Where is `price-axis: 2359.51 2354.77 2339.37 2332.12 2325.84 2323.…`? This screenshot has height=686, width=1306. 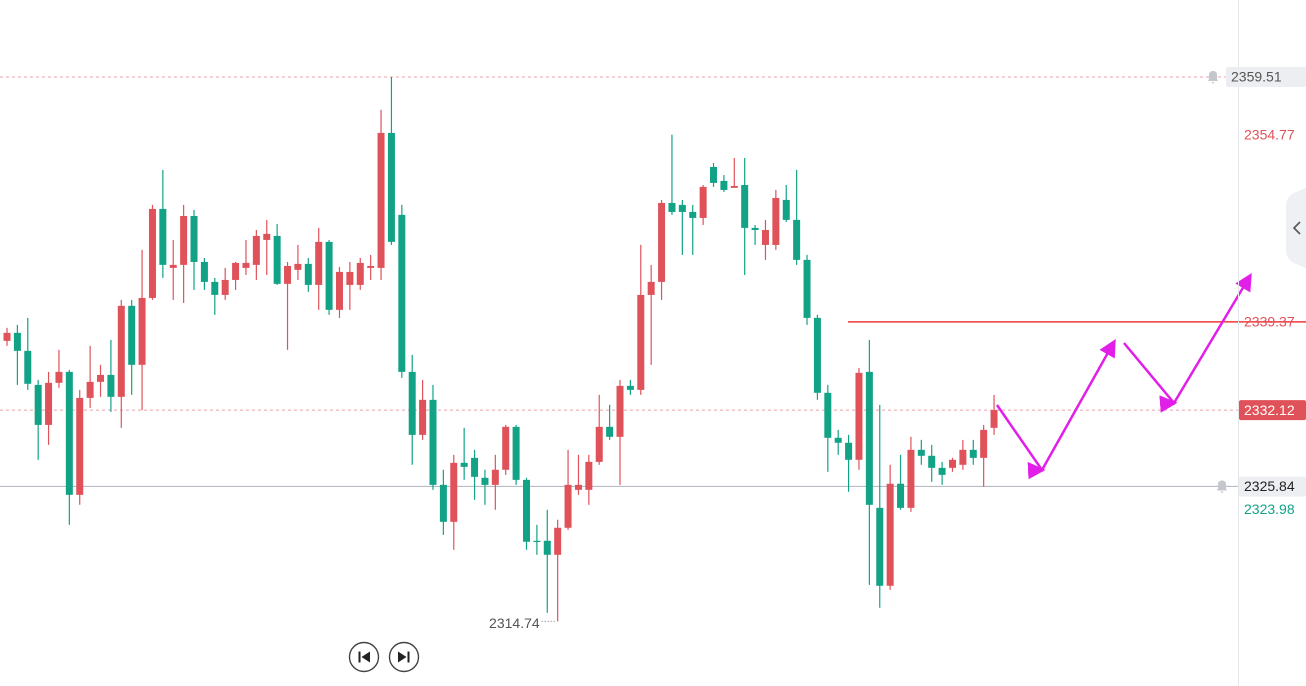
price-axis: 2359.51 2354.77 2339.37 2332.12 2325.84 2323.… is located at coordinates (1257, 291).